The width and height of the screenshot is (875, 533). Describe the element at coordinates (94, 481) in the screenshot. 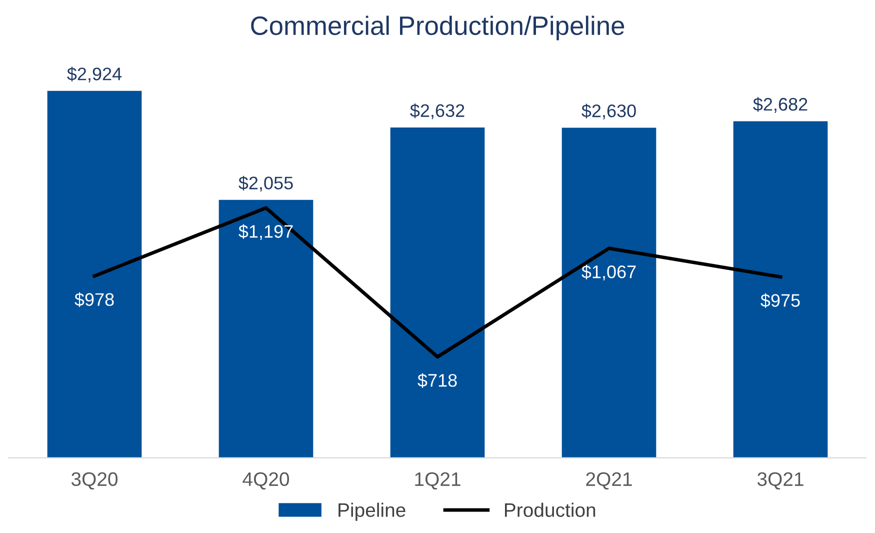

I see `x-tick-label: 3Q20` at that location.